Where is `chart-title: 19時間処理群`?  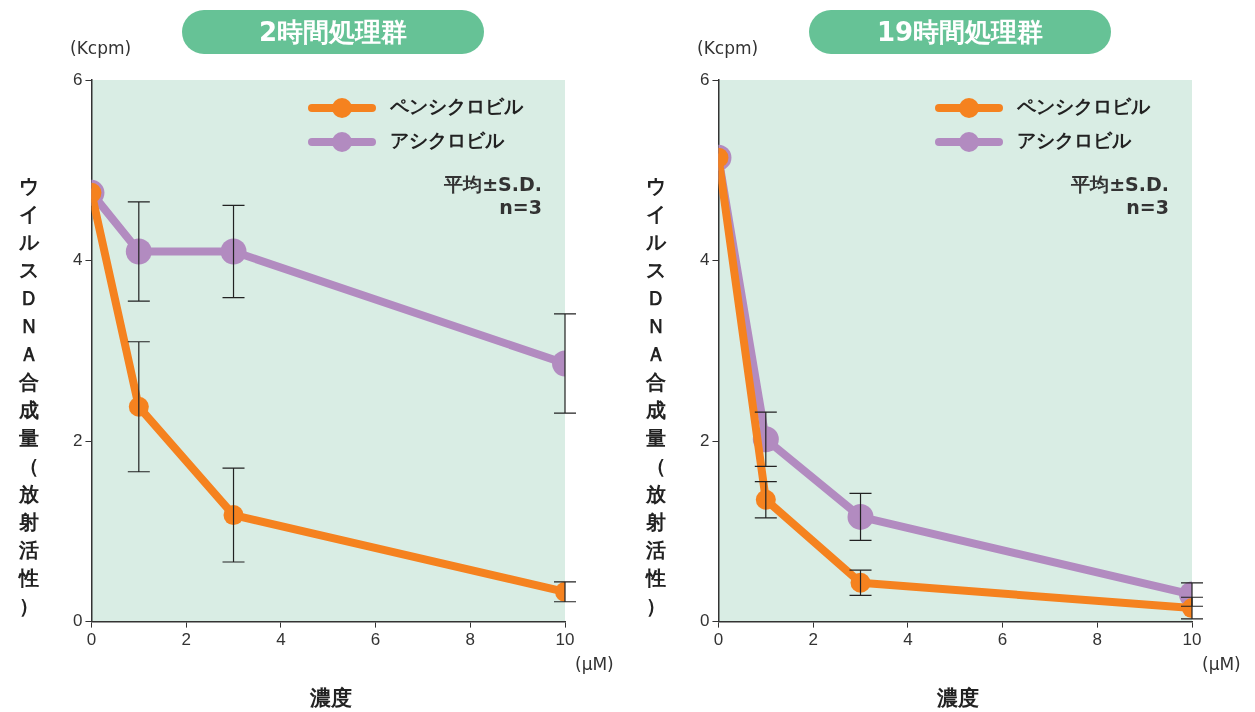
chart-title: 19時間処理群 is located at coordinates (960, 32).